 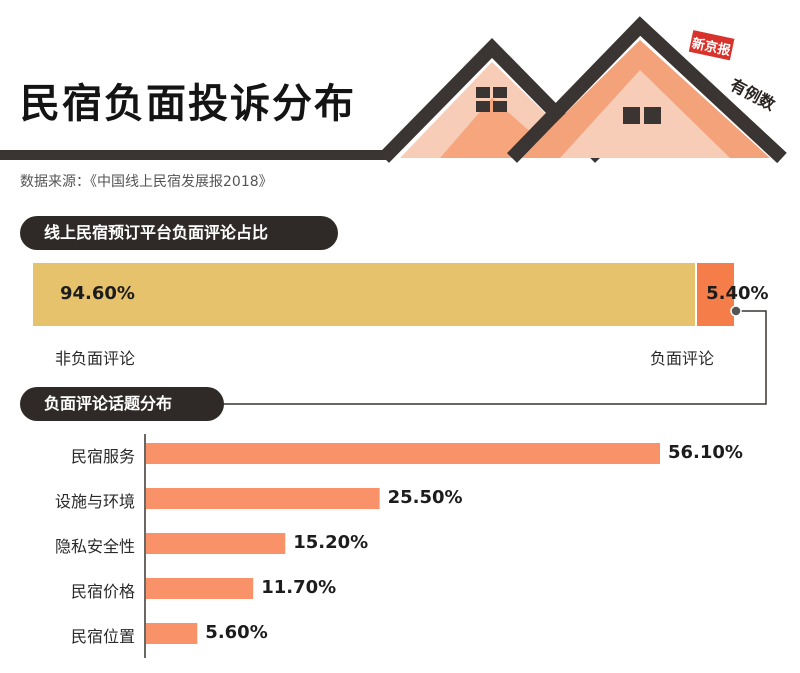 I want to click on window-right-icon, so click(x=642, y=115).